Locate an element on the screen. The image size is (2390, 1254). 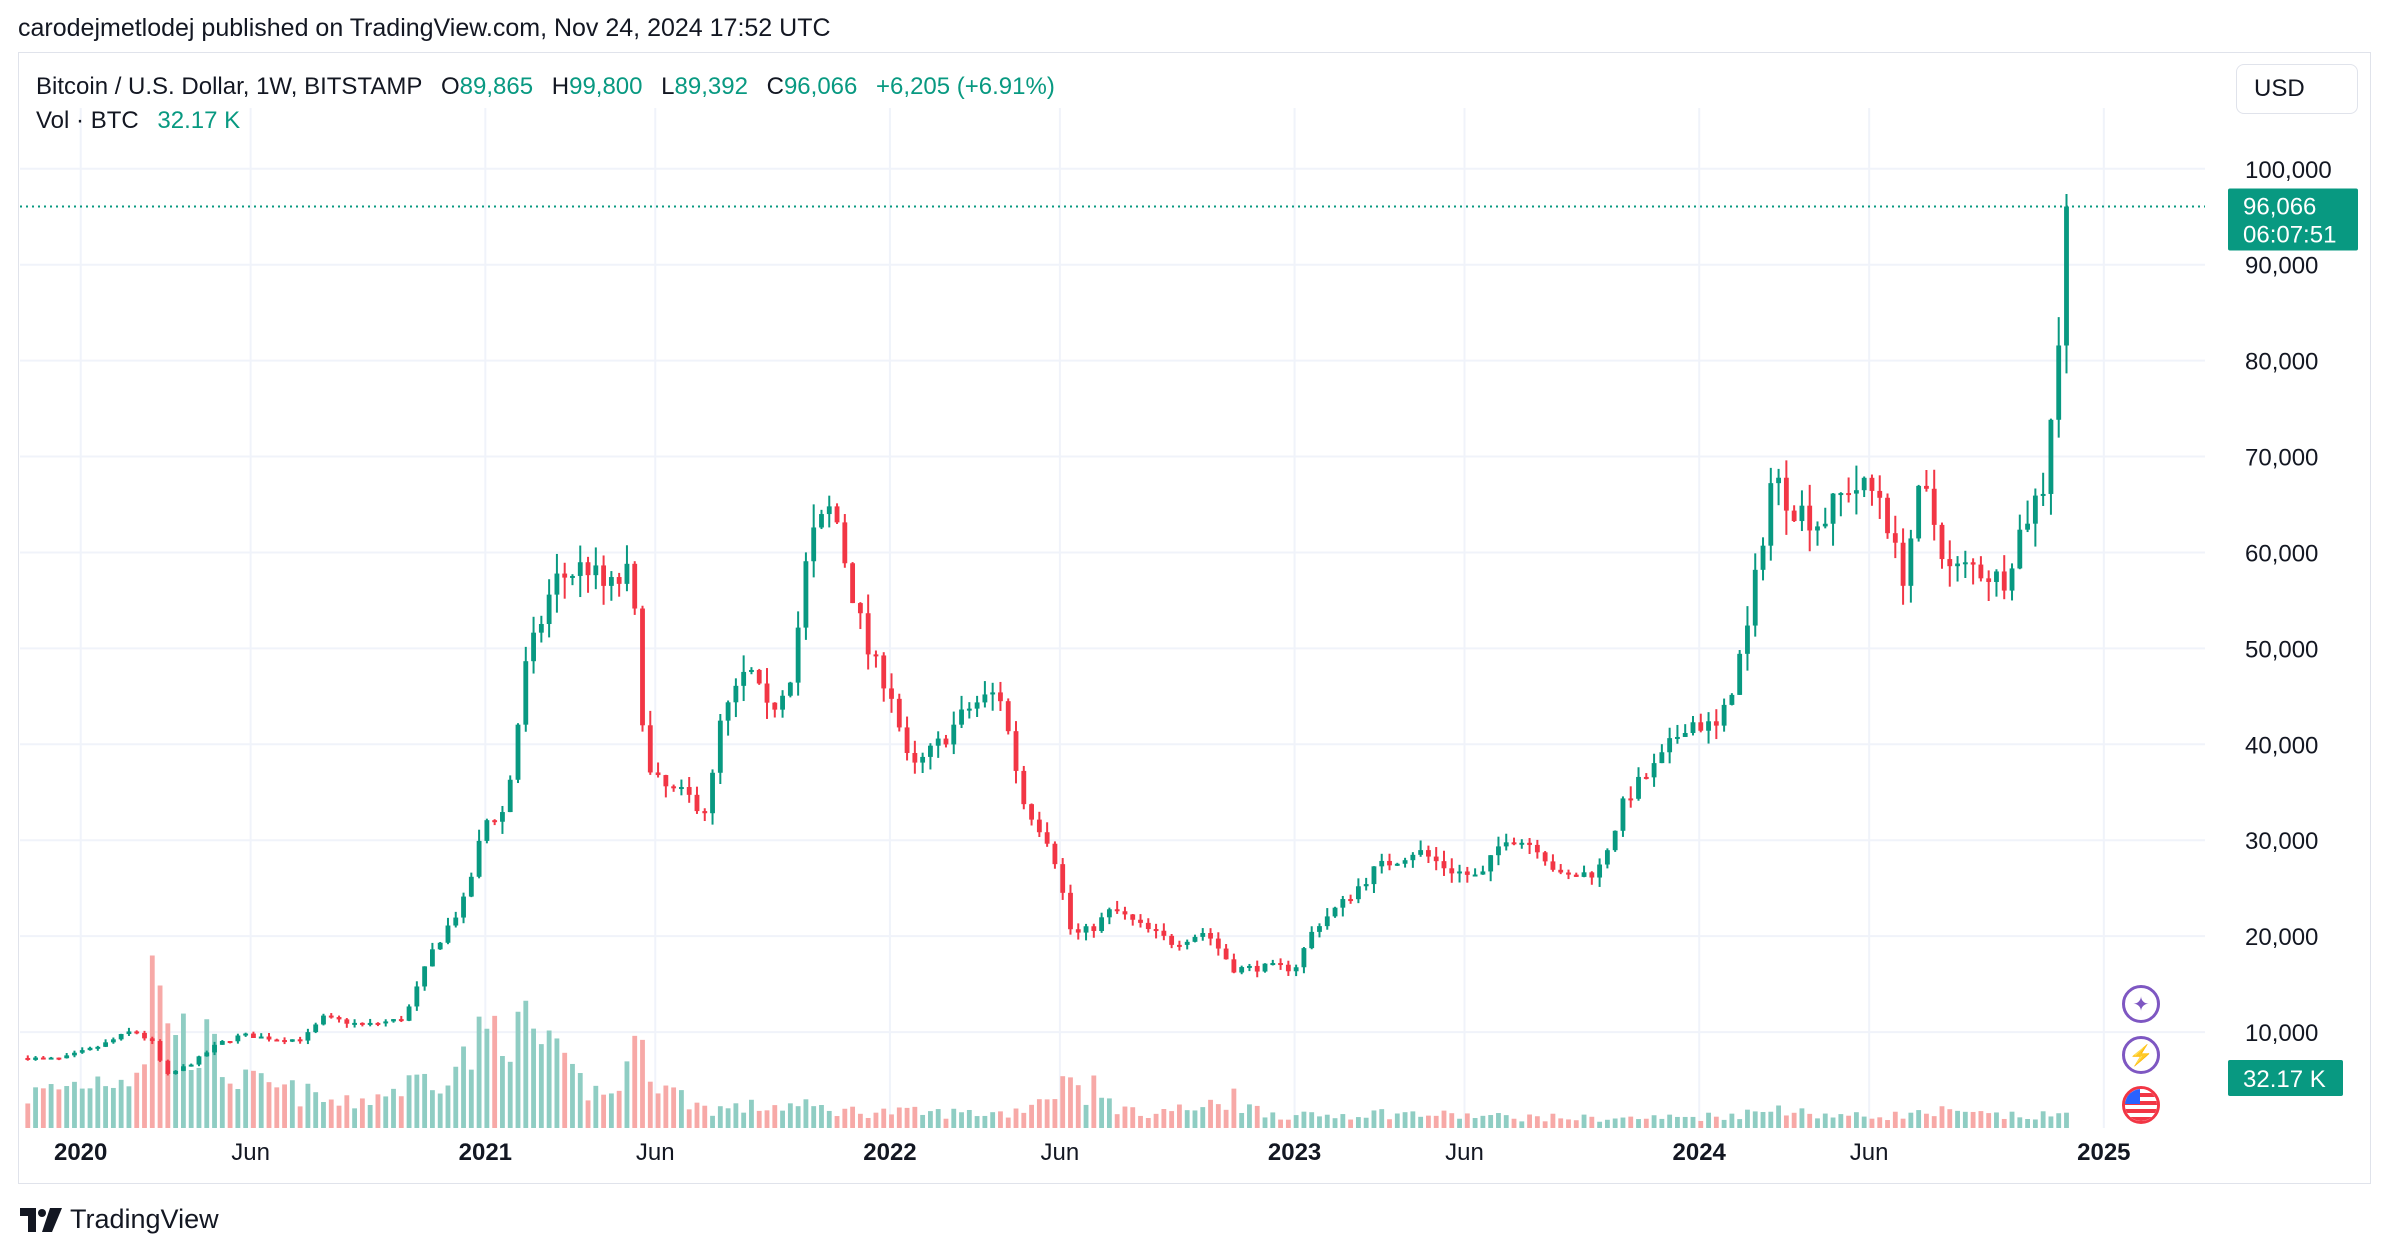
volume-label: Vol · BTC is located at coordinates (87, 120).